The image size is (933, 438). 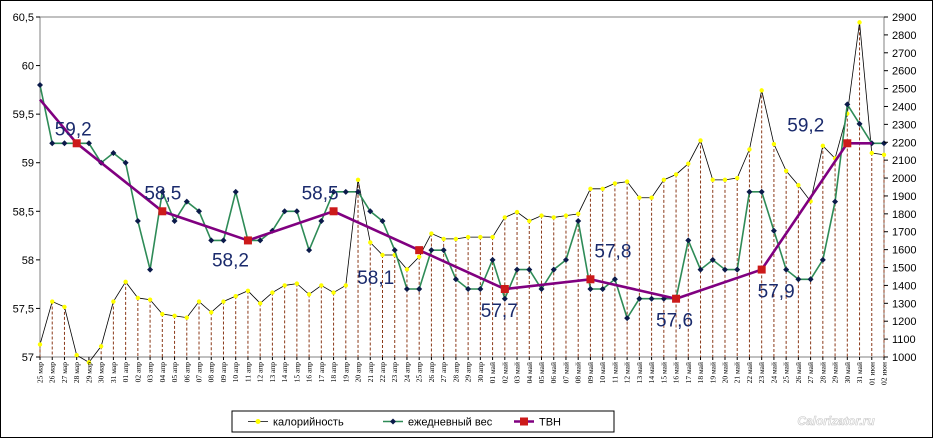 I want to click on x-axis-tick-label: 12 май, so click(x=627, y=372).